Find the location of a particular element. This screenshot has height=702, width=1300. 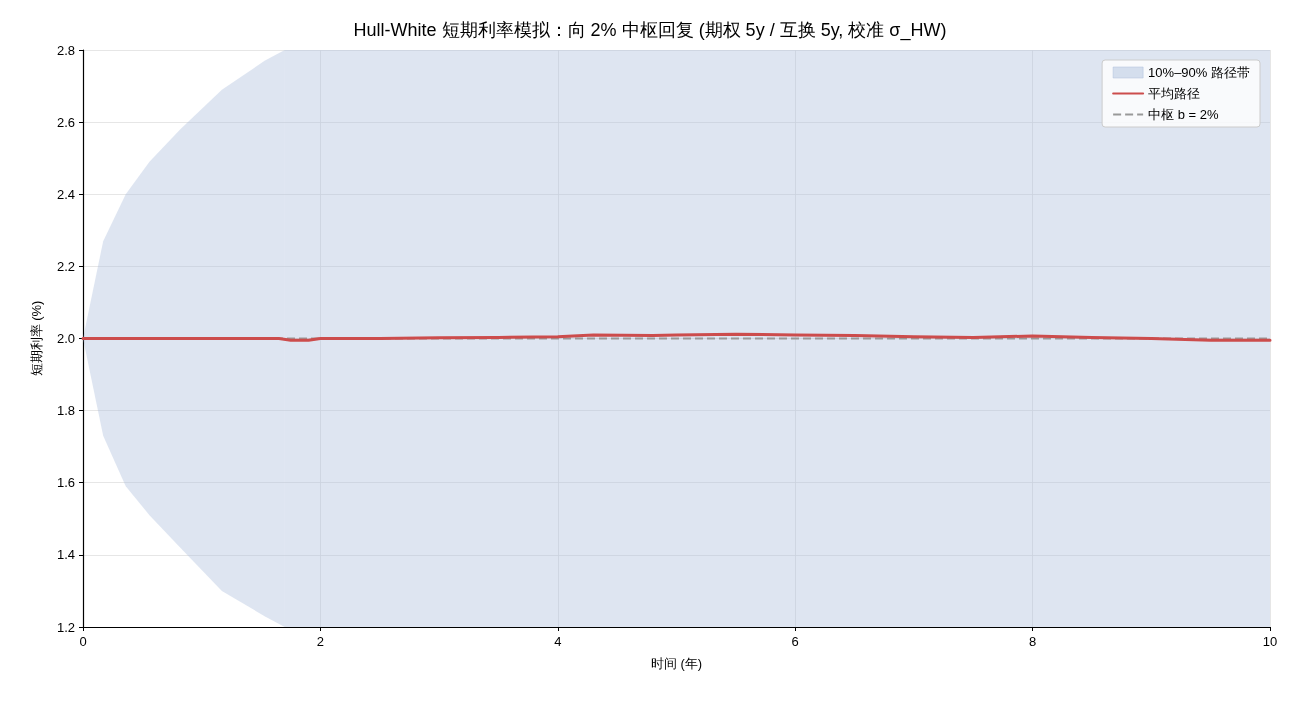

y-tick-label: 2.6 is located at coordinates (65, 122).